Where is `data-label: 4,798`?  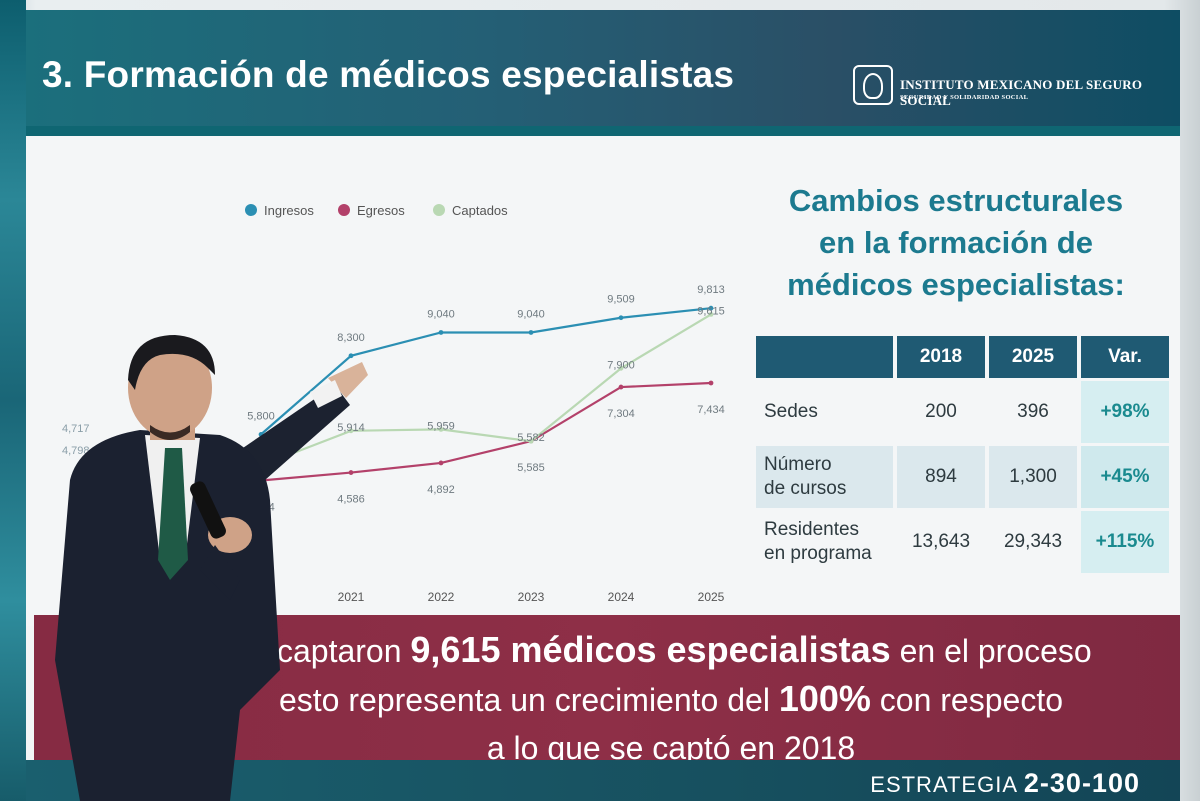
data-label: 4,798 is located at coordinates (76, 451).